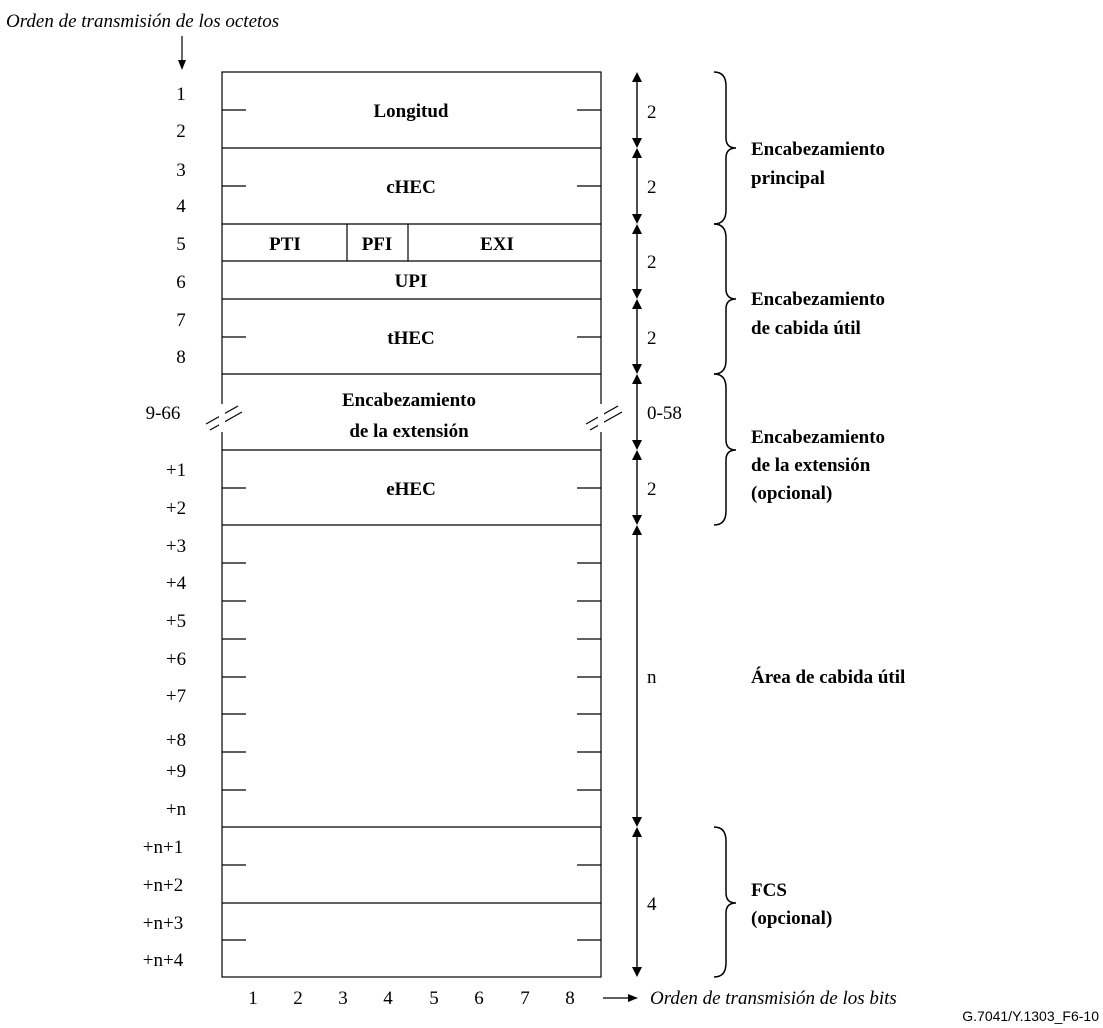  I want to click on field-pti-label: PTI, so click(285, 244).